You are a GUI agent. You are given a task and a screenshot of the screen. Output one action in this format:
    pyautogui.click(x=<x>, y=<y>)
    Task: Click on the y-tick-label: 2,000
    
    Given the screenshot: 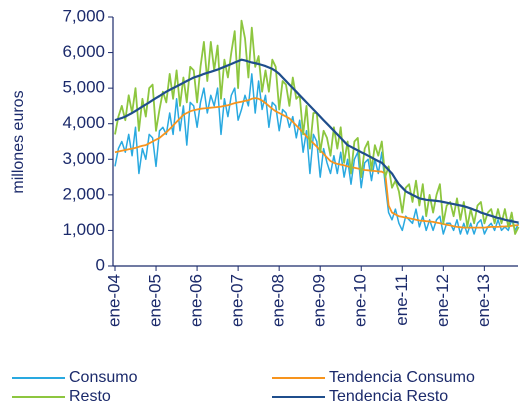 What is the action you would take?
    pyautogui.click(x=83, y=193)
    